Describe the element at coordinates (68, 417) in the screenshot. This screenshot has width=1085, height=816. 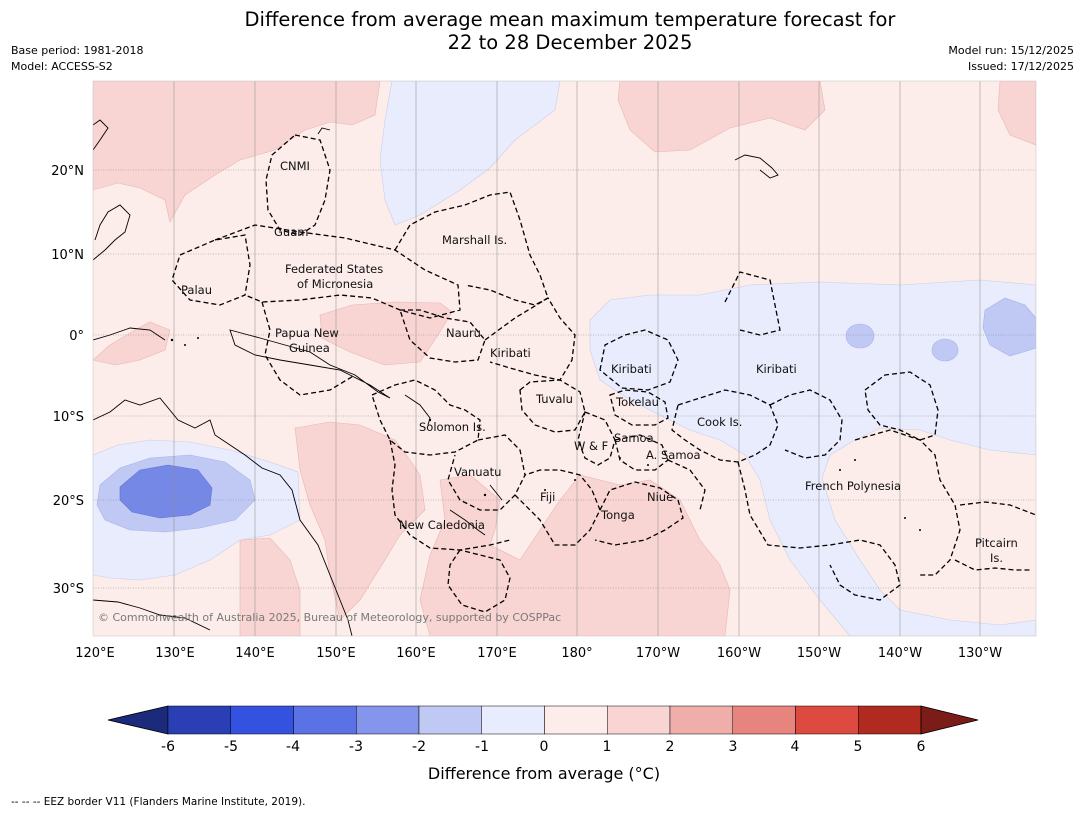
I see `lat-label: 10°S` at that location.